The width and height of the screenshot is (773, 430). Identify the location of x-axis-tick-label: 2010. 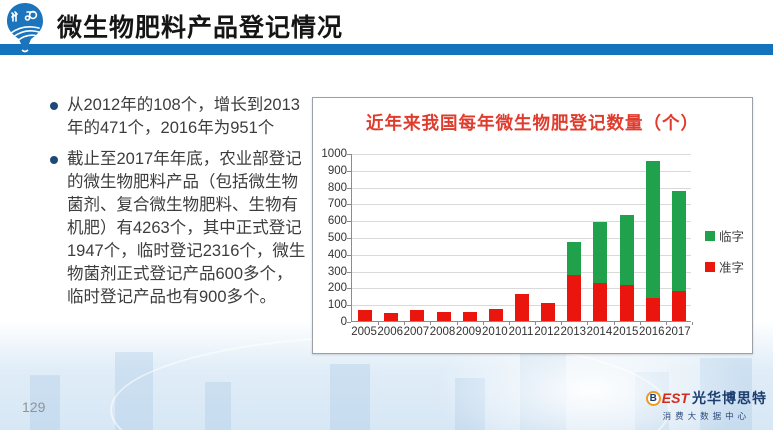
(495, 332).